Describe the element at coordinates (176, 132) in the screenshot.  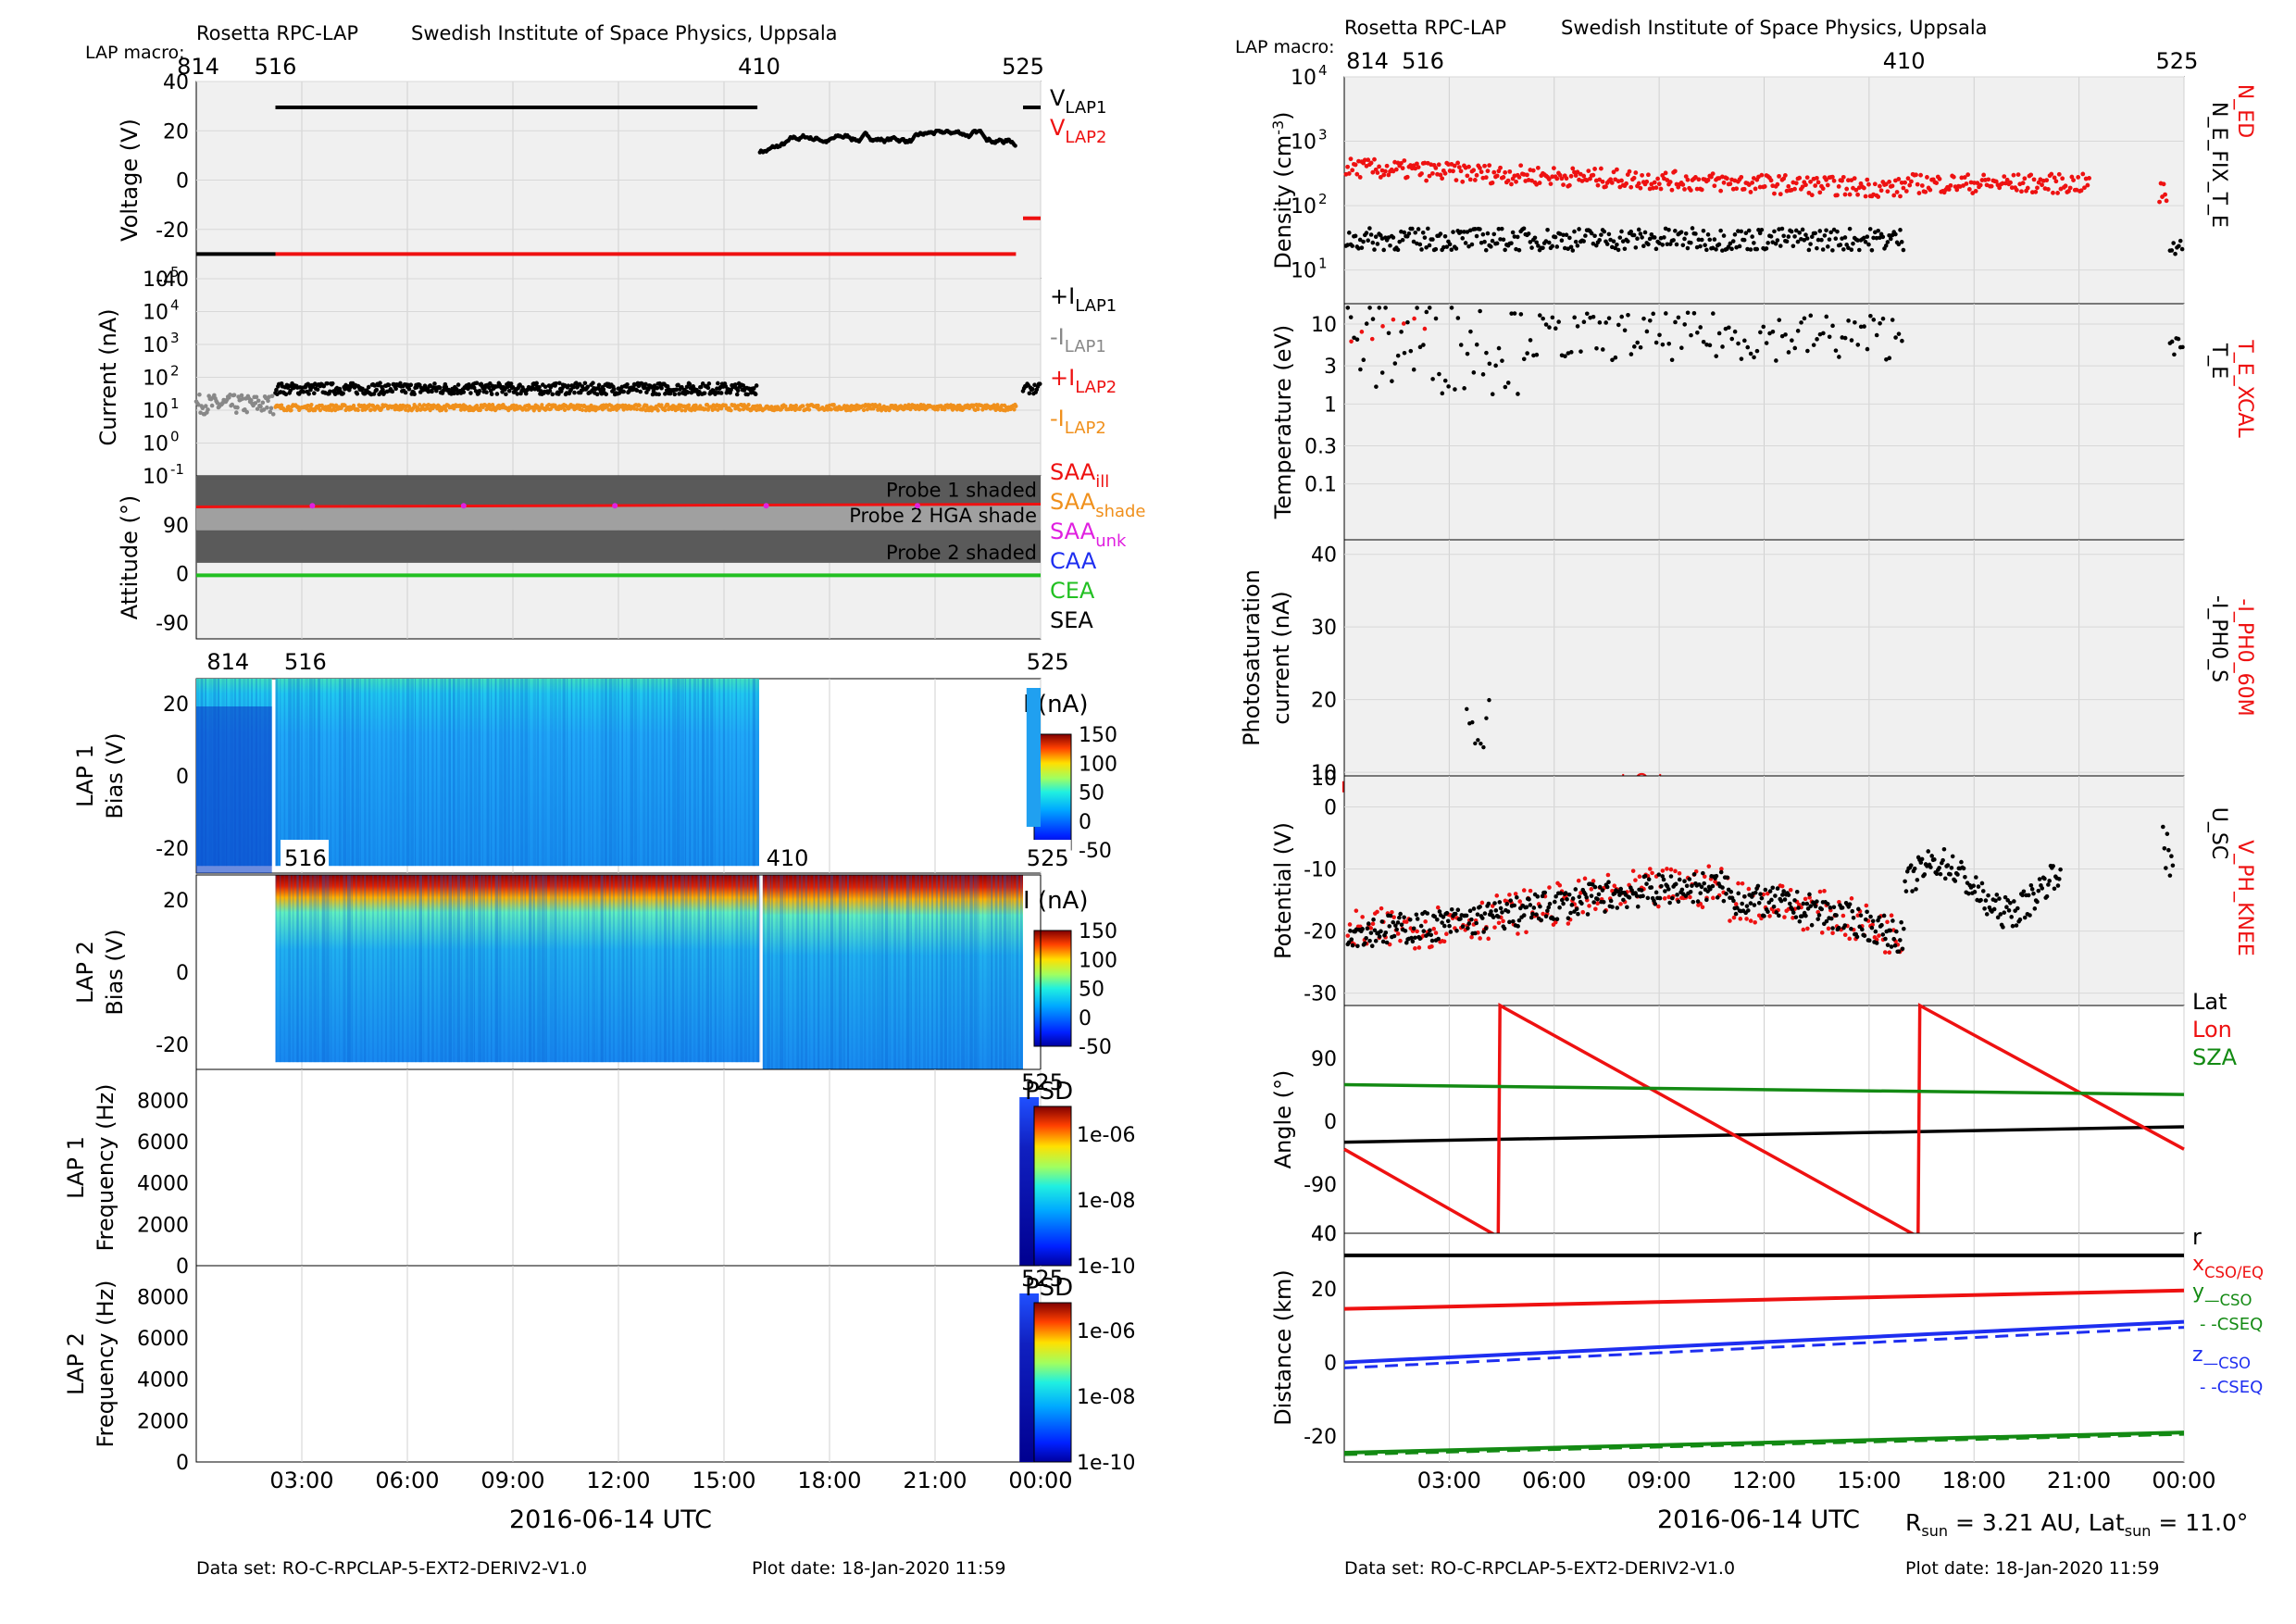
I see `voltage-ytick: 20` at that location.